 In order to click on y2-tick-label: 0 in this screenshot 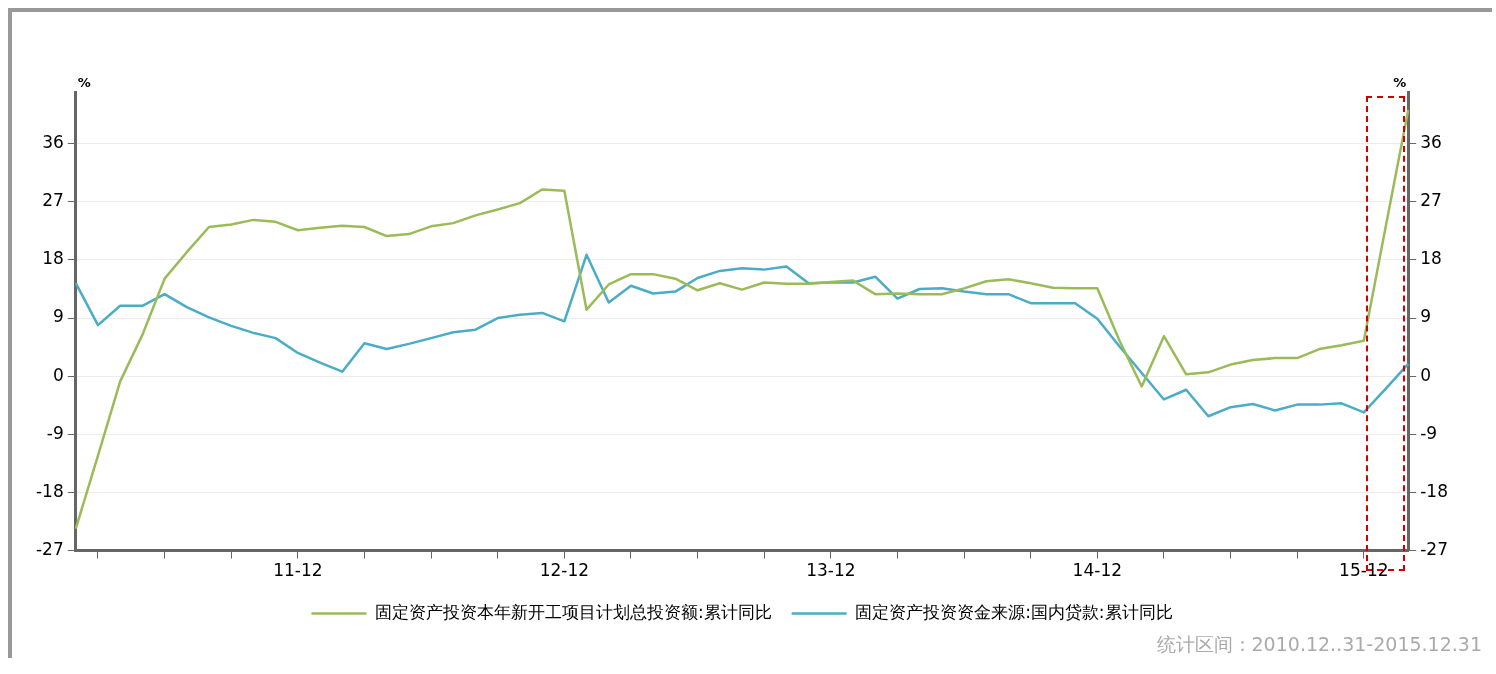, I will do `click(1426, 374)`.